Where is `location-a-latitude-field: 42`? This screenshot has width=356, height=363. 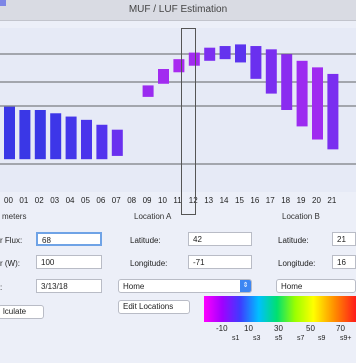 location-a-latitude-field: 42 is located at coordinates (220, 239).